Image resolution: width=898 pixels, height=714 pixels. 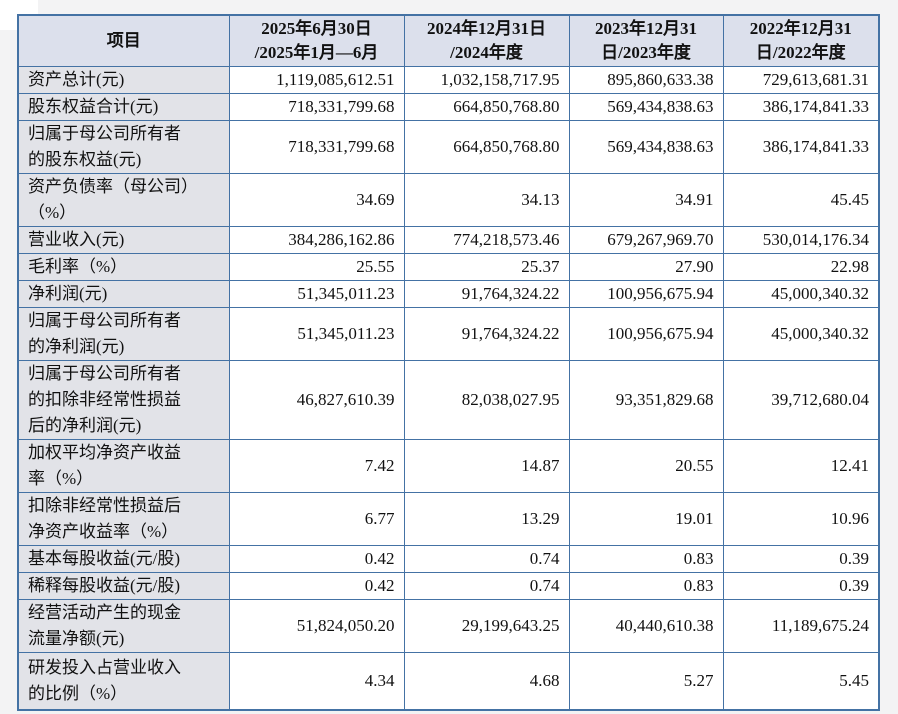 I want to click on row-label: 资产负债率（母公司） （%）, so click(x=123, y=200).